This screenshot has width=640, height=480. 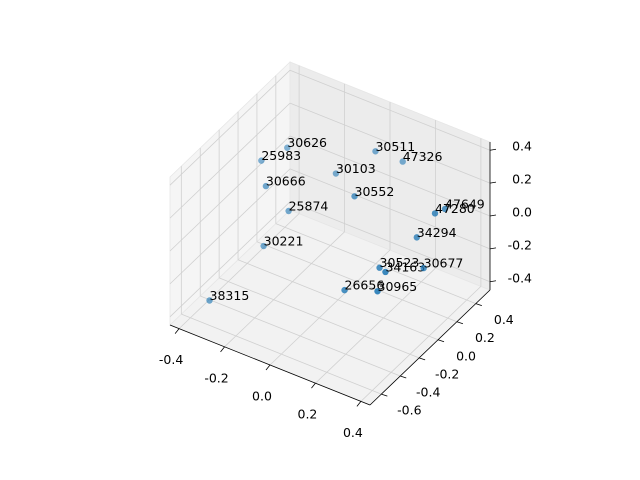 What do you see at coordinates (309, 206) in the screenshot?
I see `point-label: 25874` at bounding box center [309, 206].